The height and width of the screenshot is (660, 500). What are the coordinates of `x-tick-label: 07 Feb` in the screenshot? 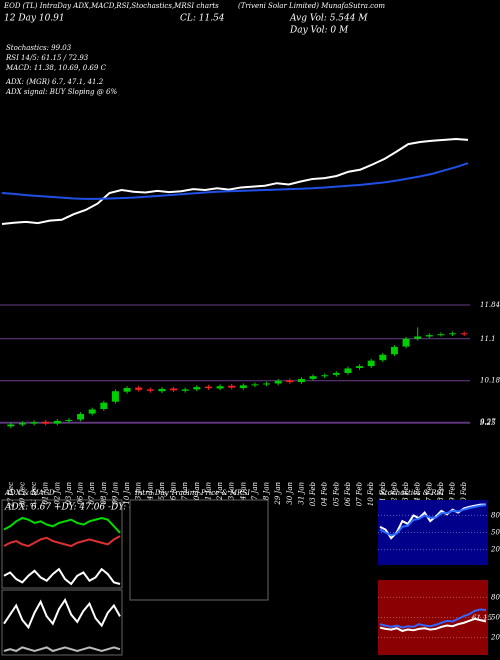 It's located at (360, 493).